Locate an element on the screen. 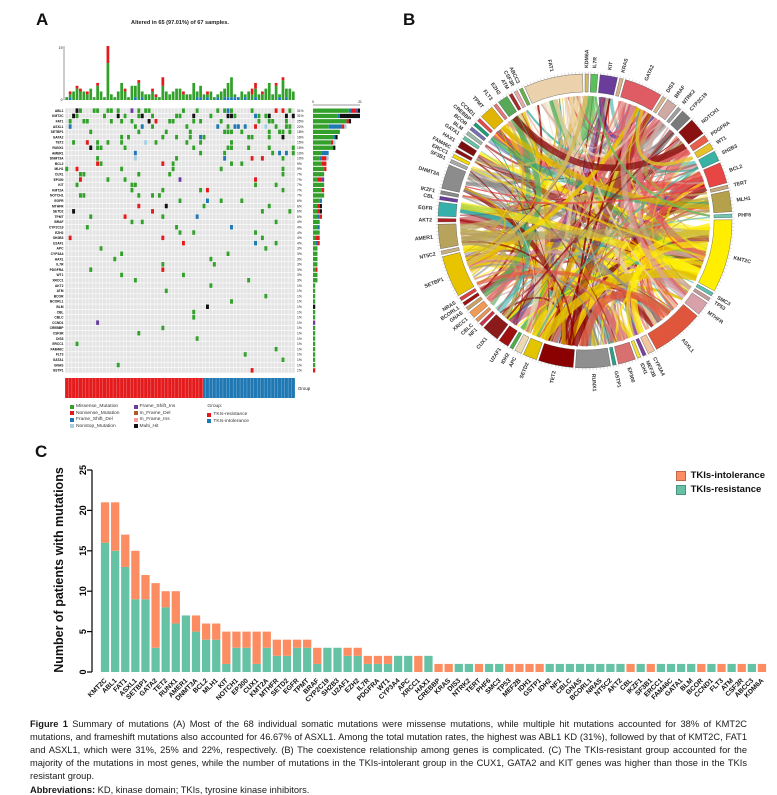  circos-gene-label: KDM6A is located at coordinates (587, 58).